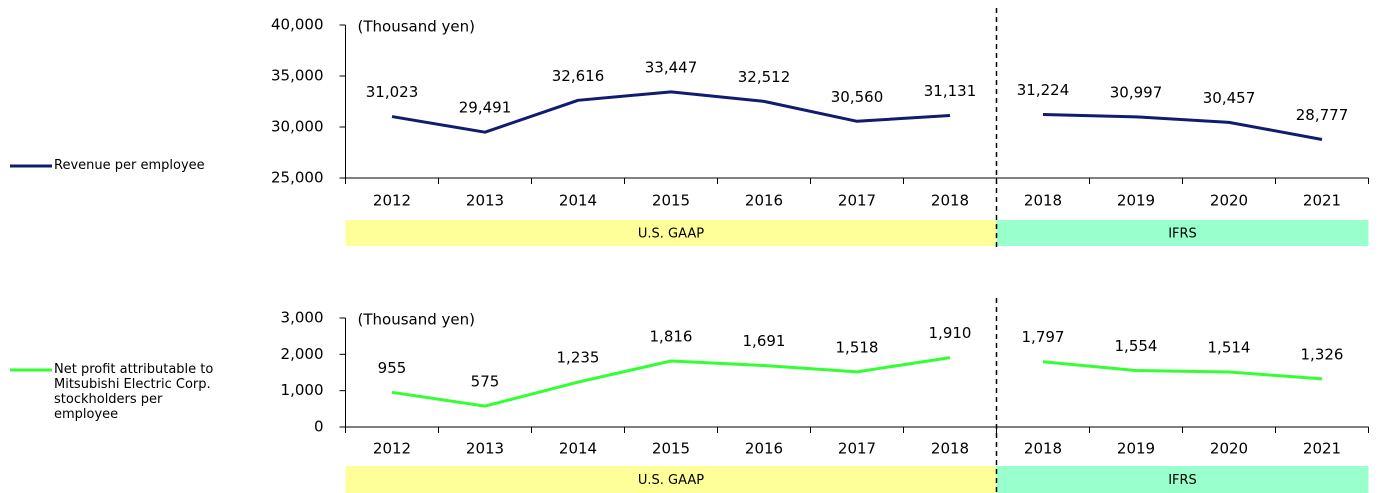 This screenshot has height=493, width=1378. I want to click on value-label: 29,491, so click(485, 108).